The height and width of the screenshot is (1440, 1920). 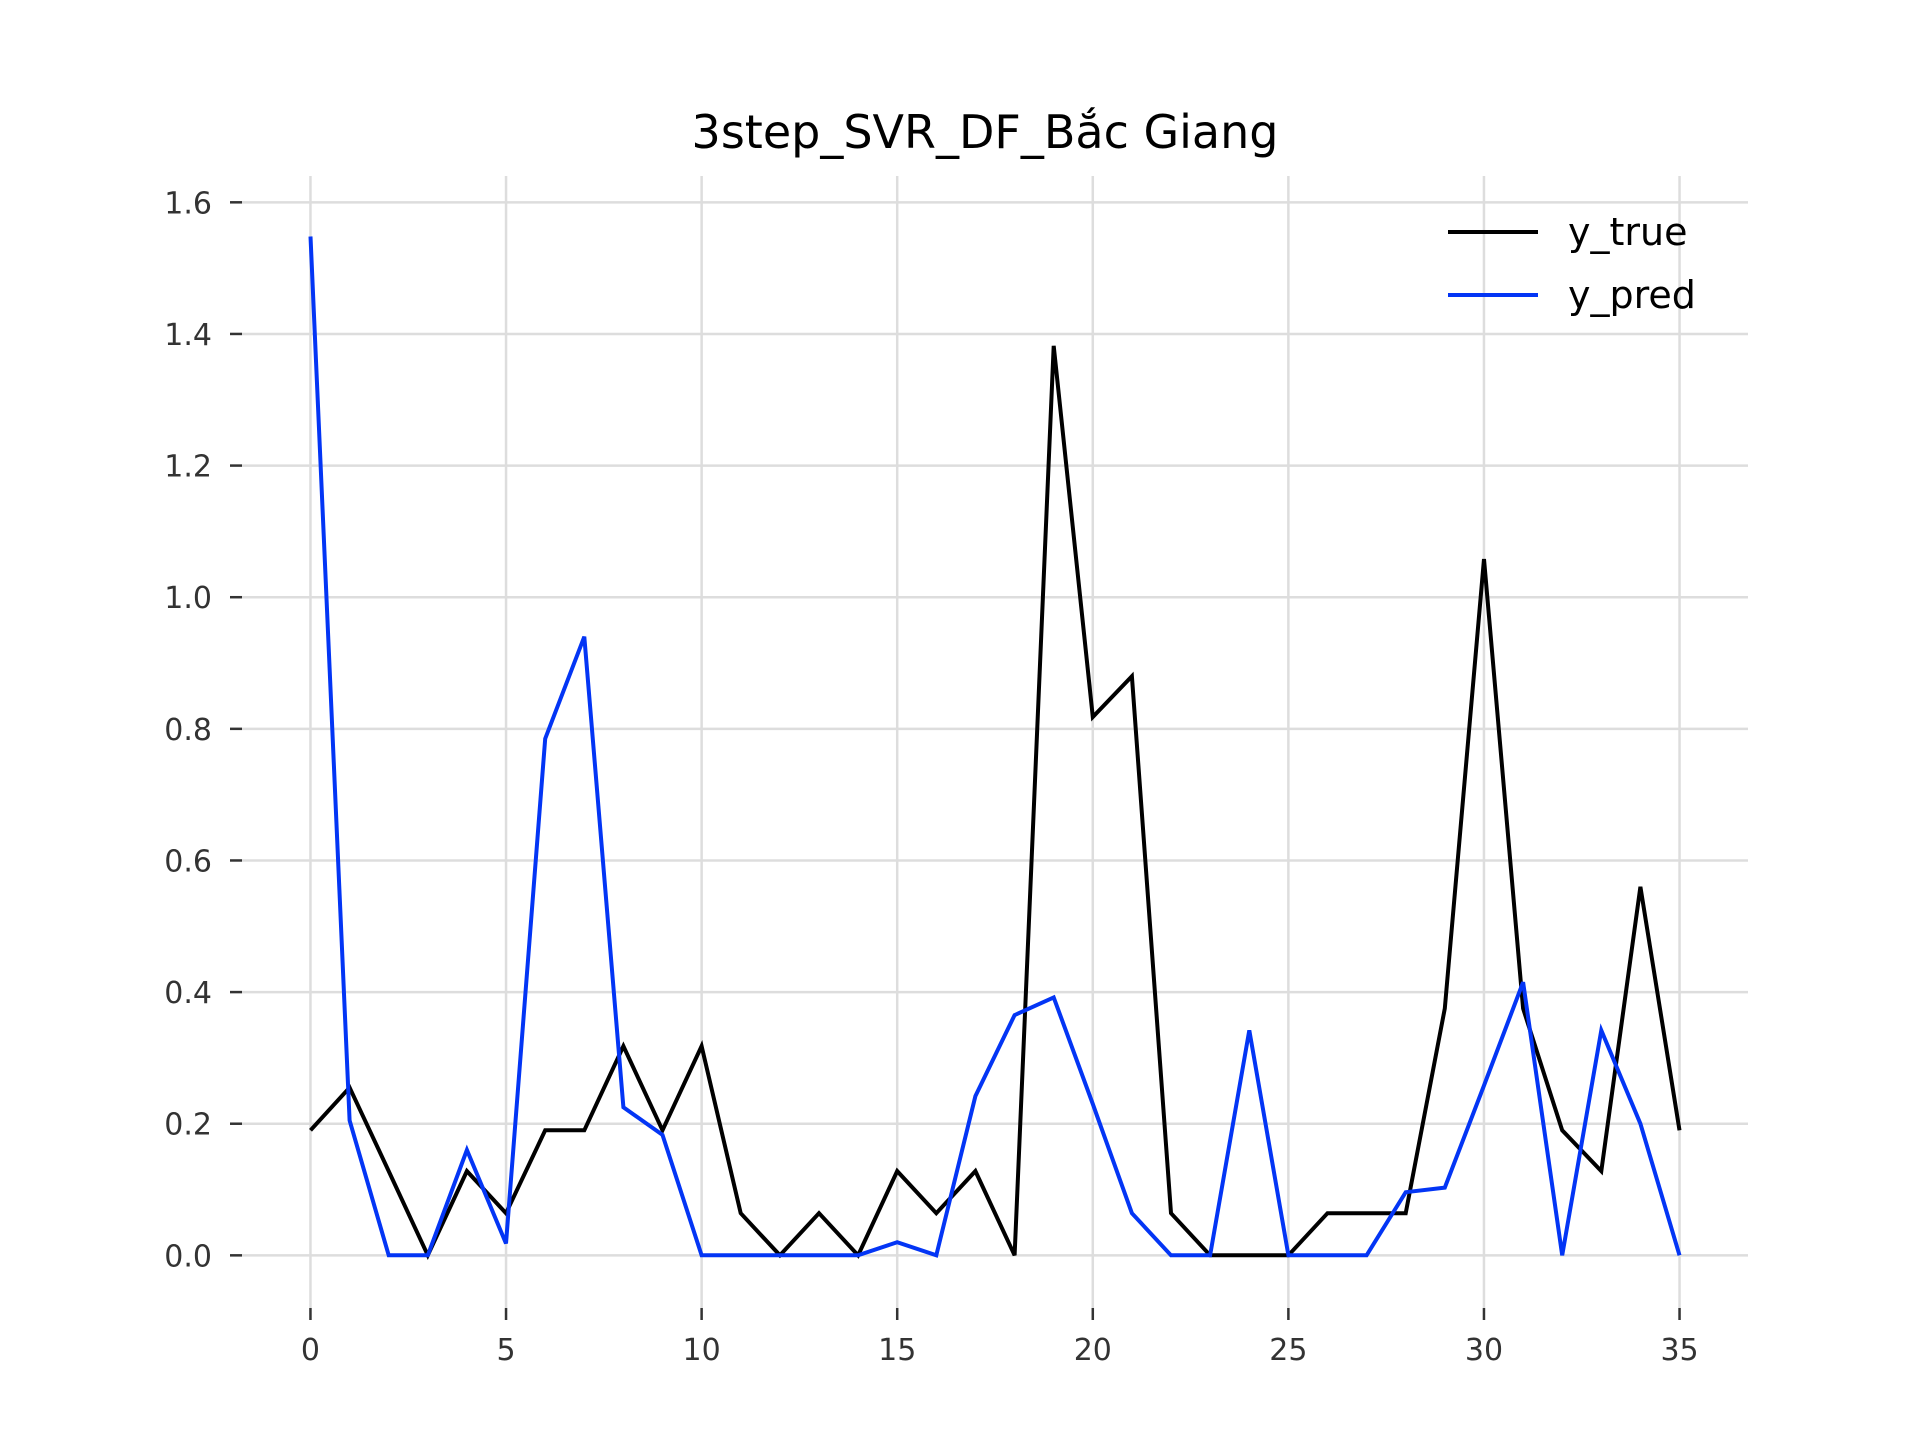 What do you see at coordinates (985, 132) in the screenshot?
I see `chart-title: 3step_SVR_DF_Bắc Giang` at bounding box center [985, 132].